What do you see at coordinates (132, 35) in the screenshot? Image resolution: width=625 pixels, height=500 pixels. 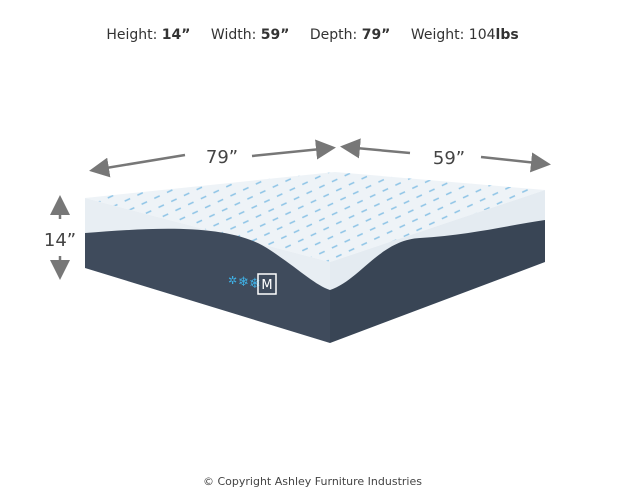 I see `spec-label: Height:` at bounding box center [132, 35].